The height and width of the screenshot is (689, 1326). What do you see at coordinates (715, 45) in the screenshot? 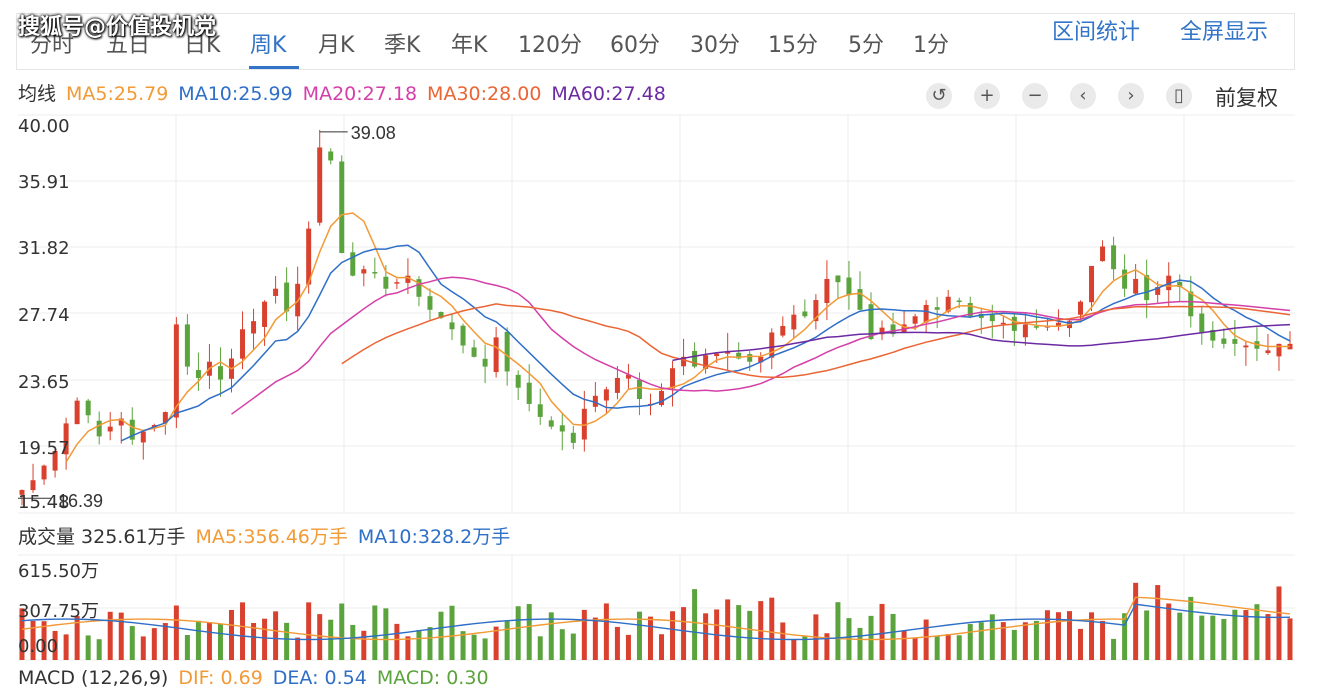
I see `tab-9: 30分` at bounding box center [715, 45].